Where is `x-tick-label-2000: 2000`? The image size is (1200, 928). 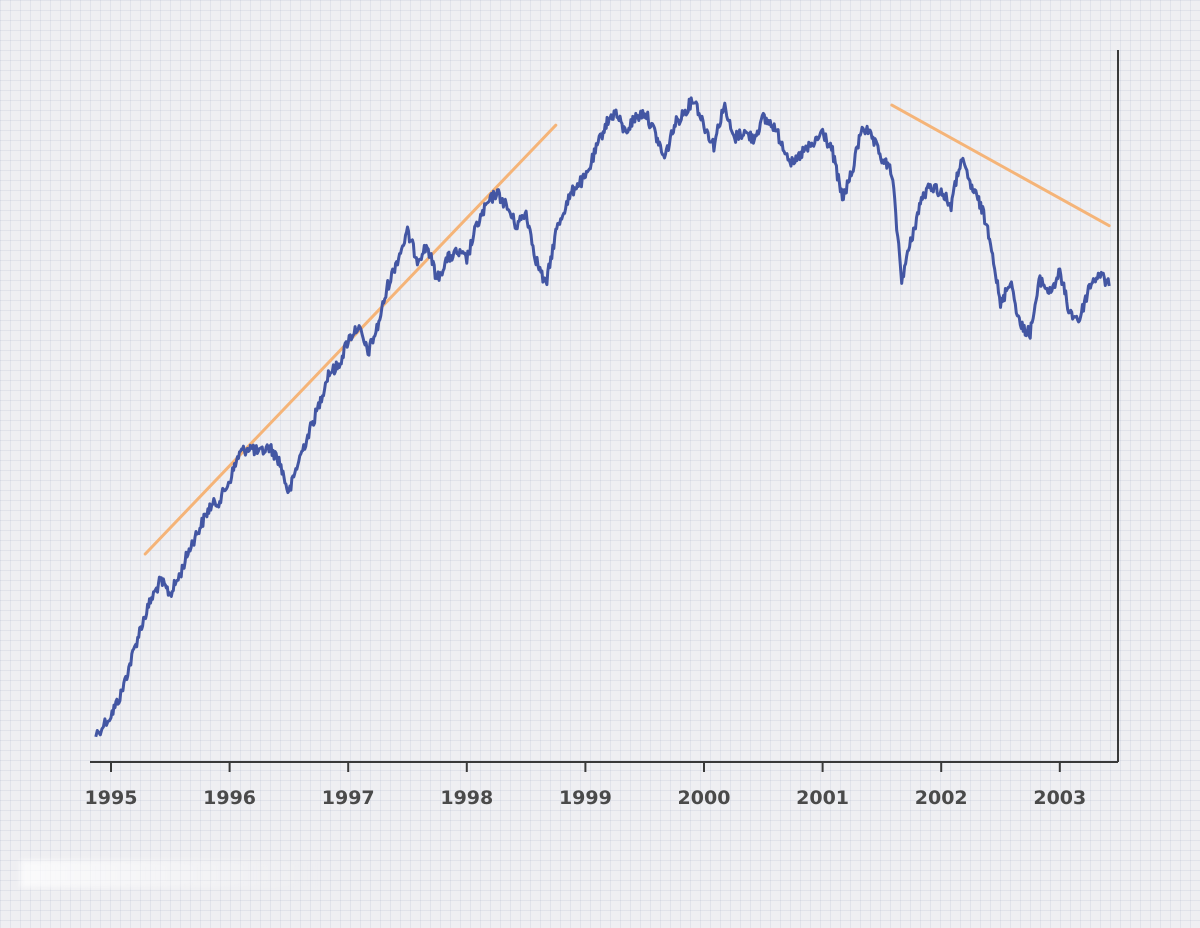
x-tick-label-2000: 2000 is located at coordinates (704, 798).